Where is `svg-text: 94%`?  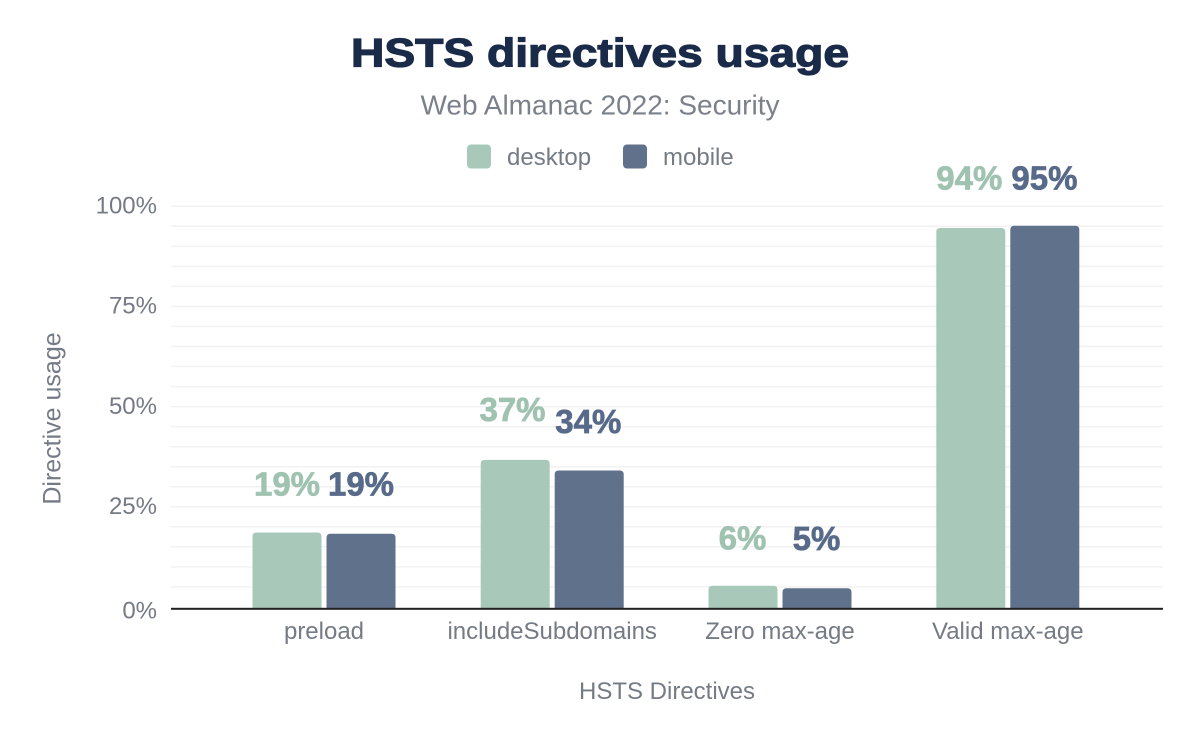
svg-text: 94% is located at coordinates (969, 178).